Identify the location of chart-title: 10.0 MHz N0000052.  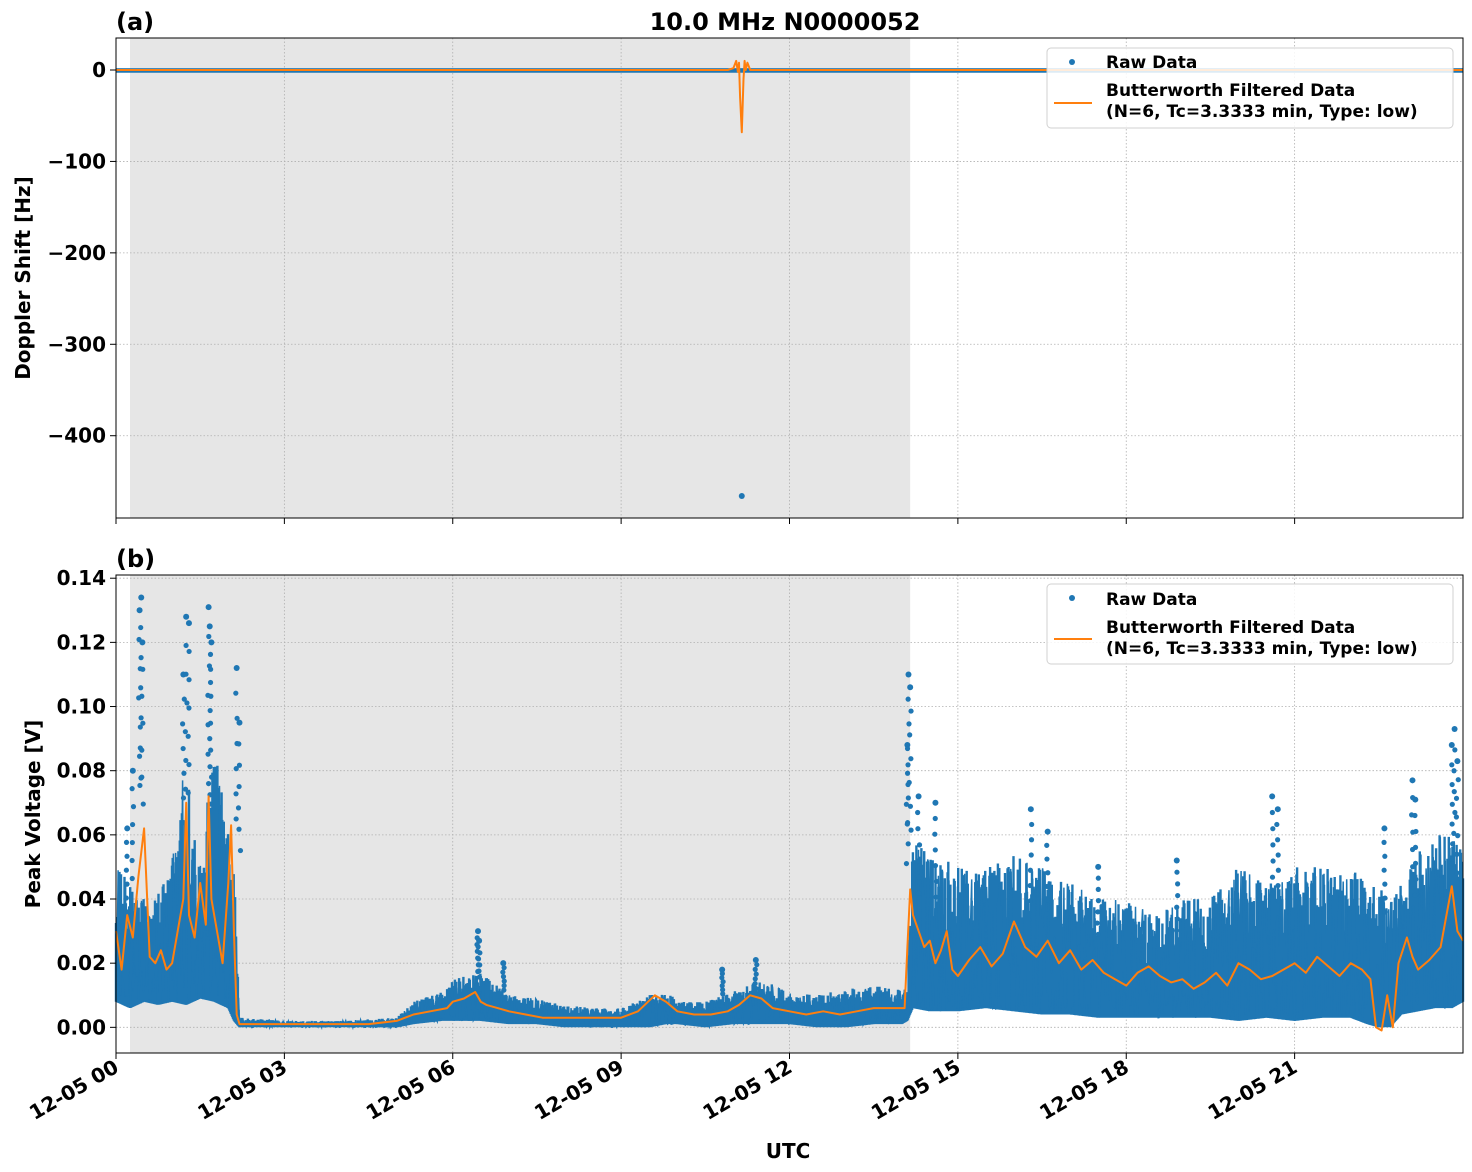
(785, 22).